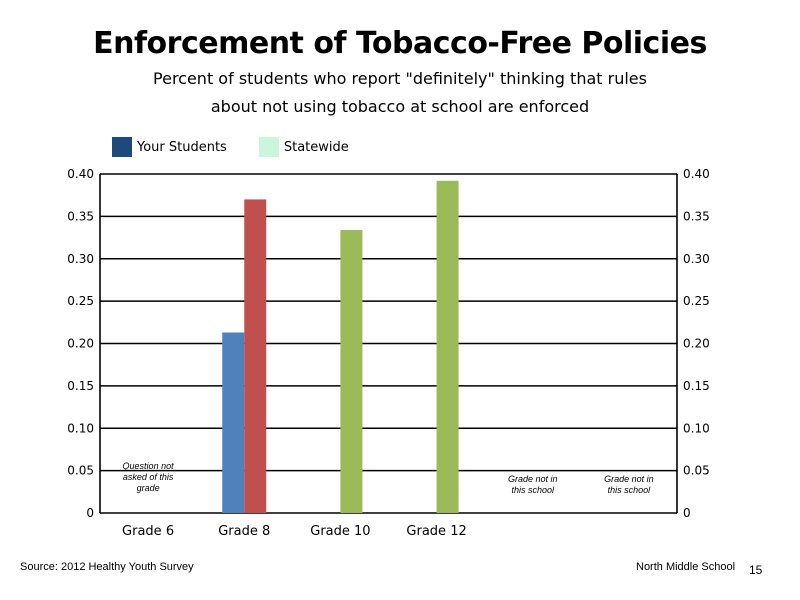 Image resolution: width=800 pixels, height=600 pixels. Describe the element at coordinates (149, 466) in the screenshot. I see `annotation-0-line-0: Question not` at that location.